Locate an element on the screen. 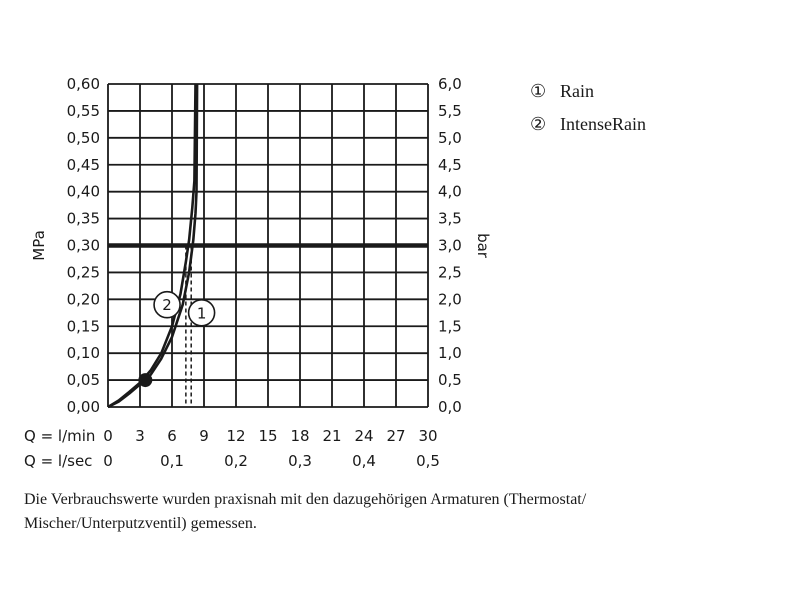 The height and width of the screenshot is (600, 800). x-primary-tick-label: 30 is located at coordinates (427, 436).